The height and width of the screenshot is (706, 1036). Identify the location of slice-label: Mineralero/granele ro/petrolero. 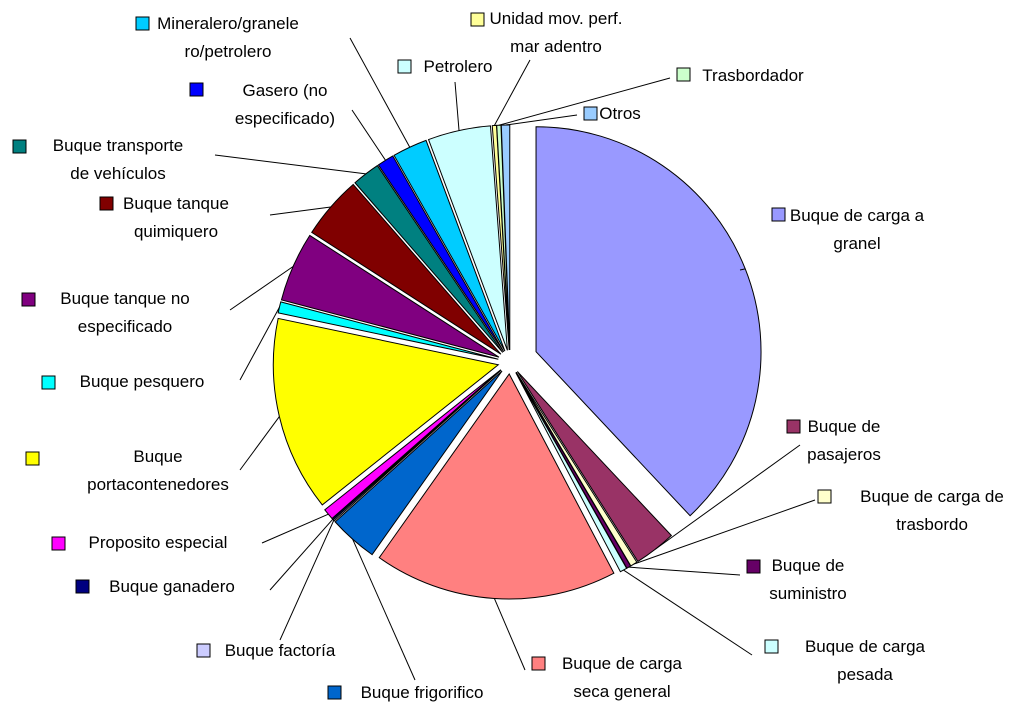
(228, 37).